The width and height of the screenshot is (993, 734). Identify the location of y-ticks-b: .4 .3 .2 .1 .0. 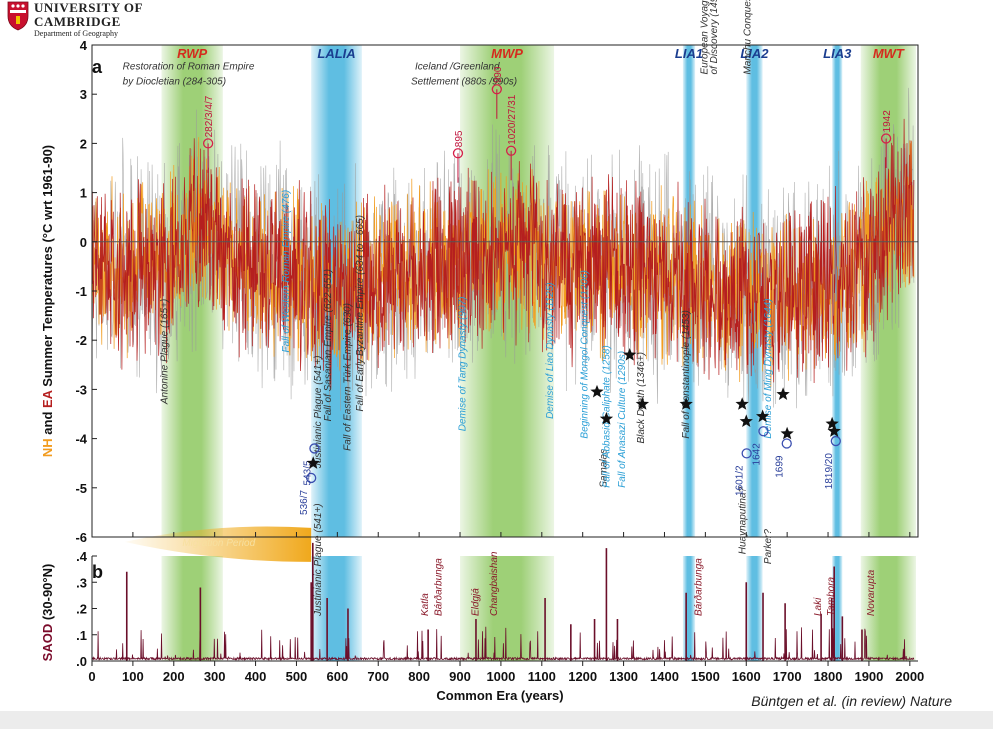
(86, 609).